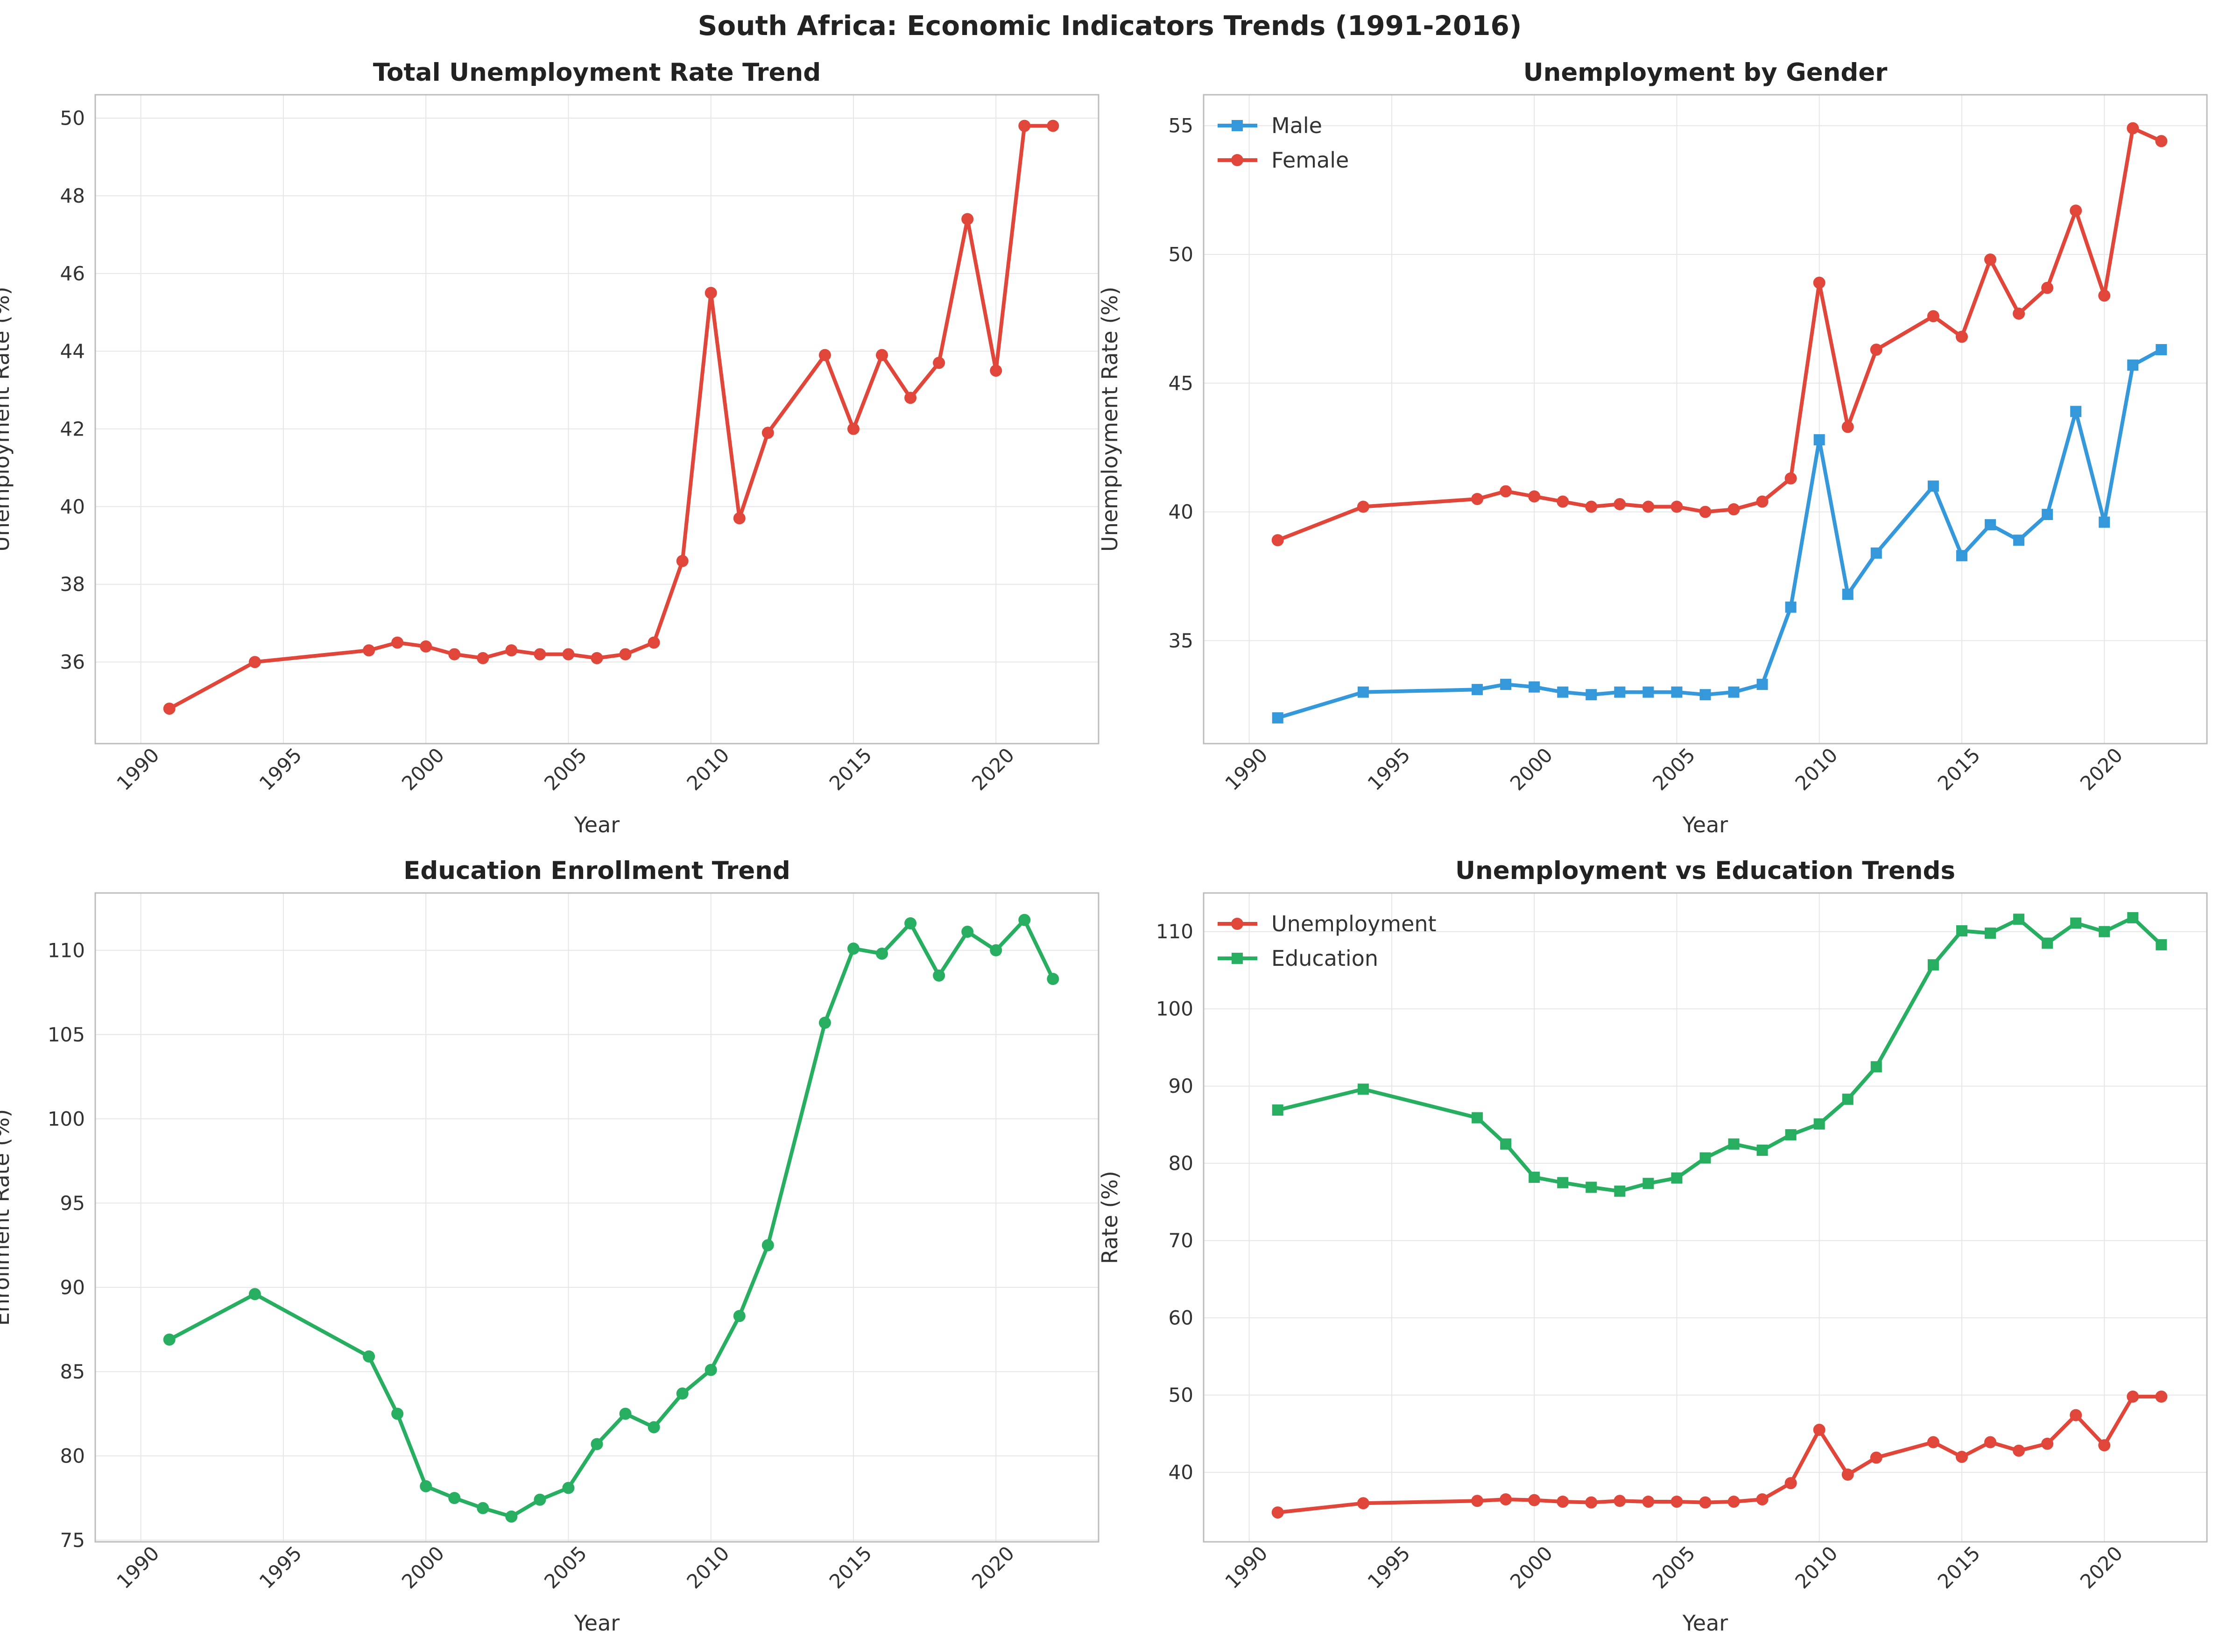 This screenshot has width=2220, height=1652. Describe the element at coordinates (73, 584) in the screenshot. I see `y-tick-label: 38` at that location.